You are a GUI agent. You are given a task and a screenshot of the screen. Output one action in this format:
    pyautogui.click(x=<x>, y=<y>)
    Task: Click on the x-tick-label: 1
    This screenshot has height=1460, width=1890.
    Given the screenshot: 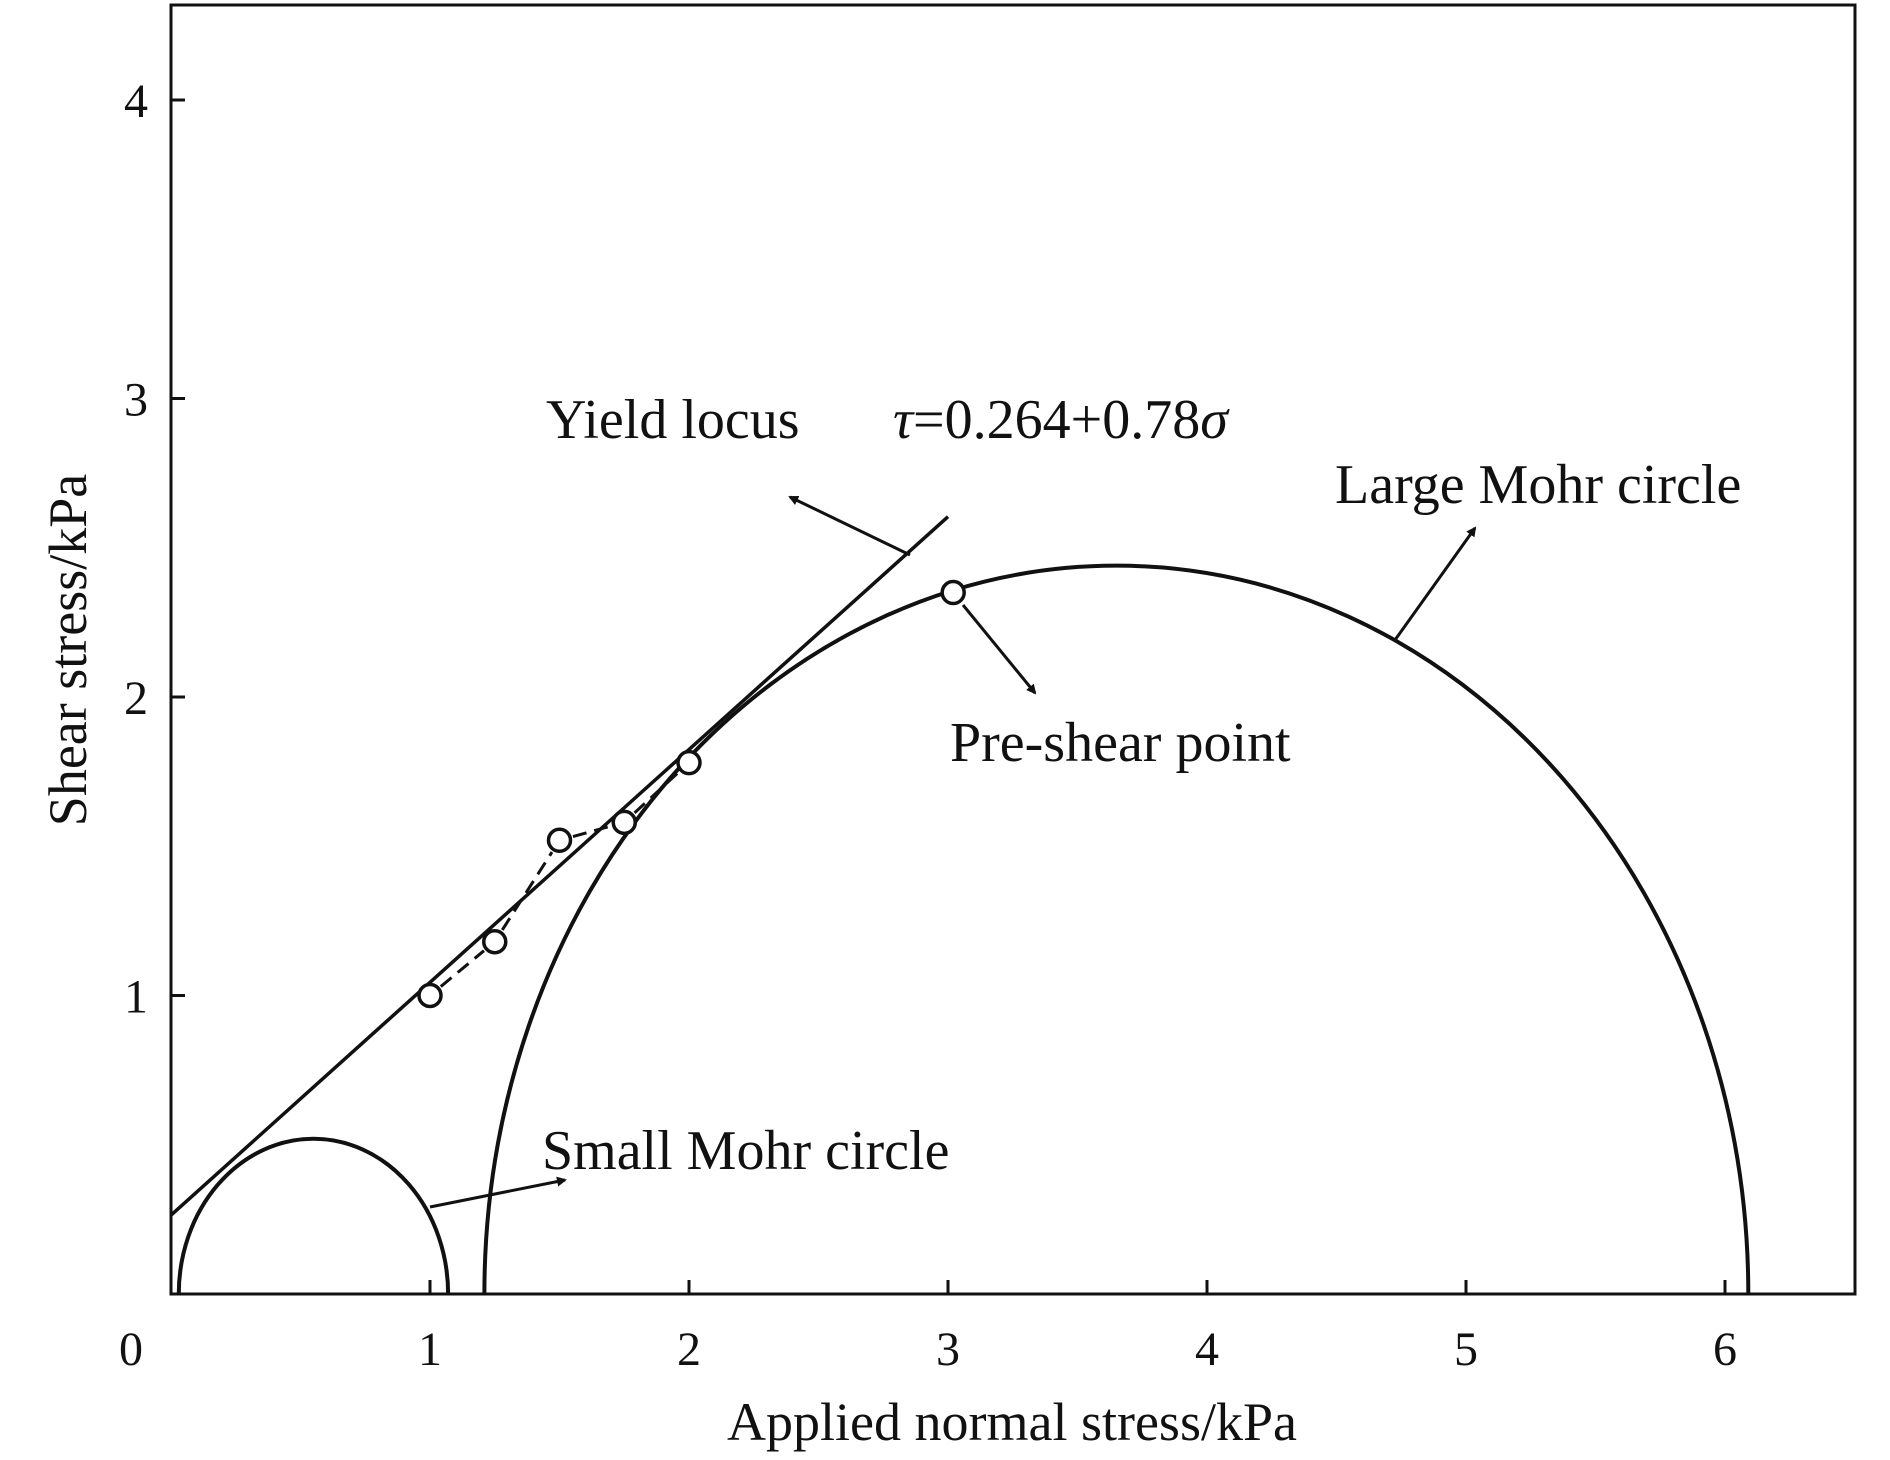 What is the action you would take?
    pyautogui.click(x=430, y=1349)
    